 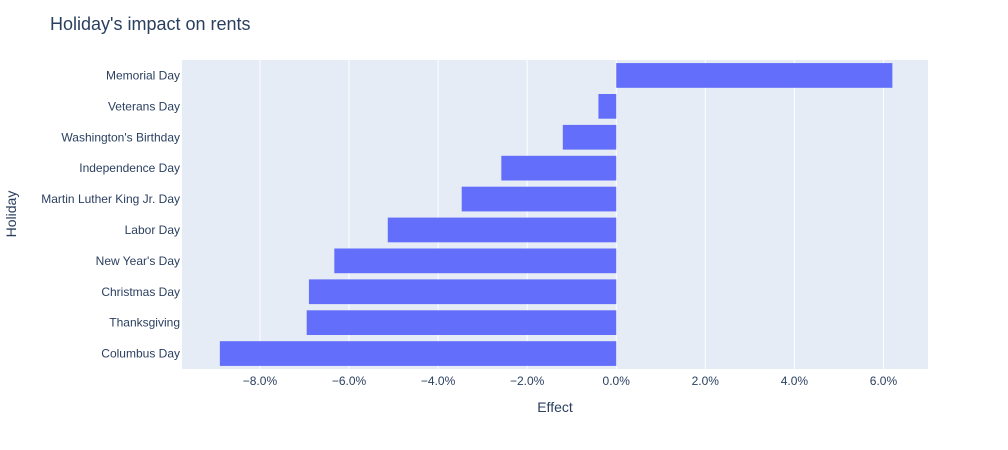 What do you see at coordinates (570, 381) in the screenshot?
I see `x-tick-labels: −8.0% −6.0% −4.0% −2.0% 0.0% 2.0% 4.0% 6.0%` at bounding box center [570, 381].